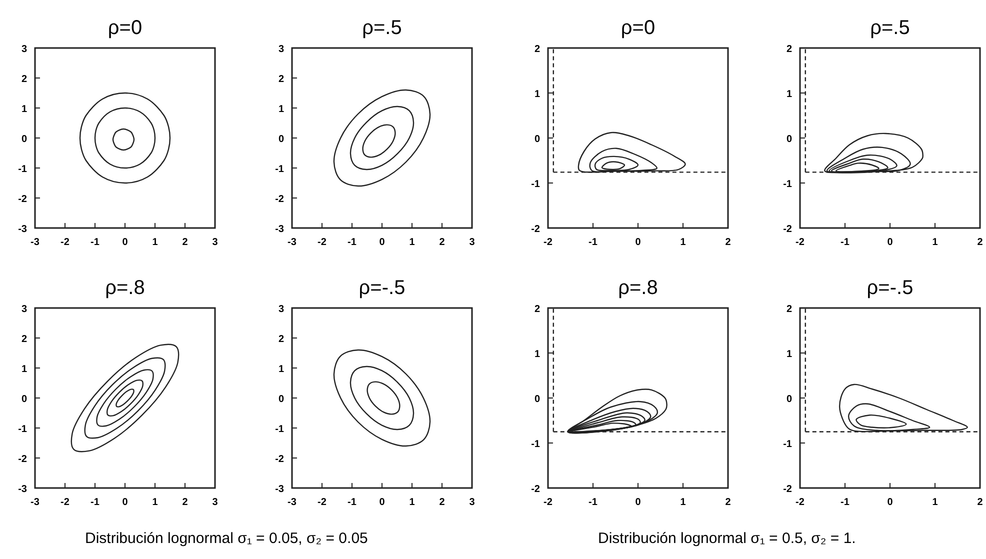  Describe the element at coordinates (727, 538) in the screenshot. I see `text: Distribución lognormal σ₁ = 0.5, σ₂ = 1.` at that location.